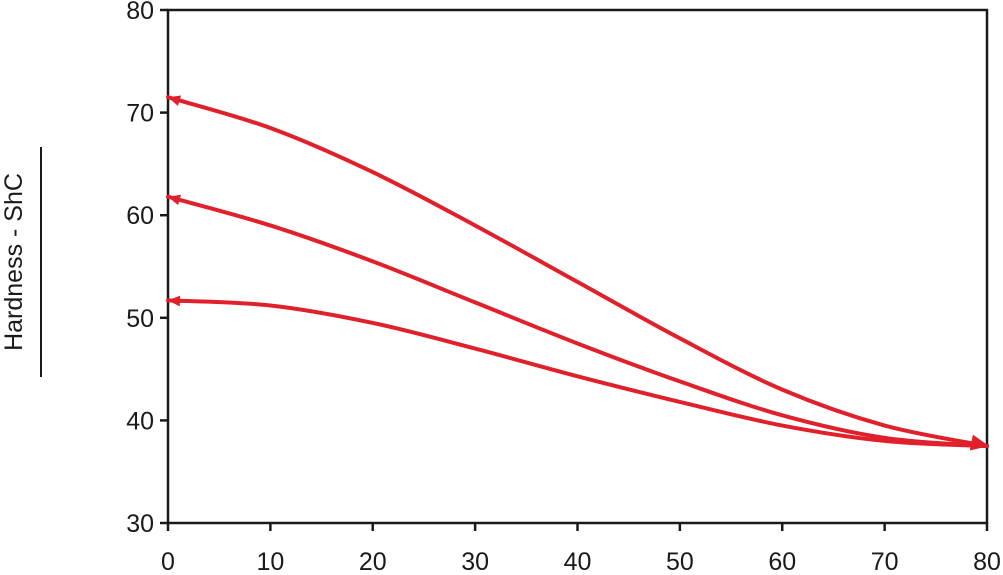 This screenshot has width=1003, height=575. What do you see at coordinates (140, 421) in the screenshot?
I see `y-tick-label: 40` at bounding box center [140, 421].